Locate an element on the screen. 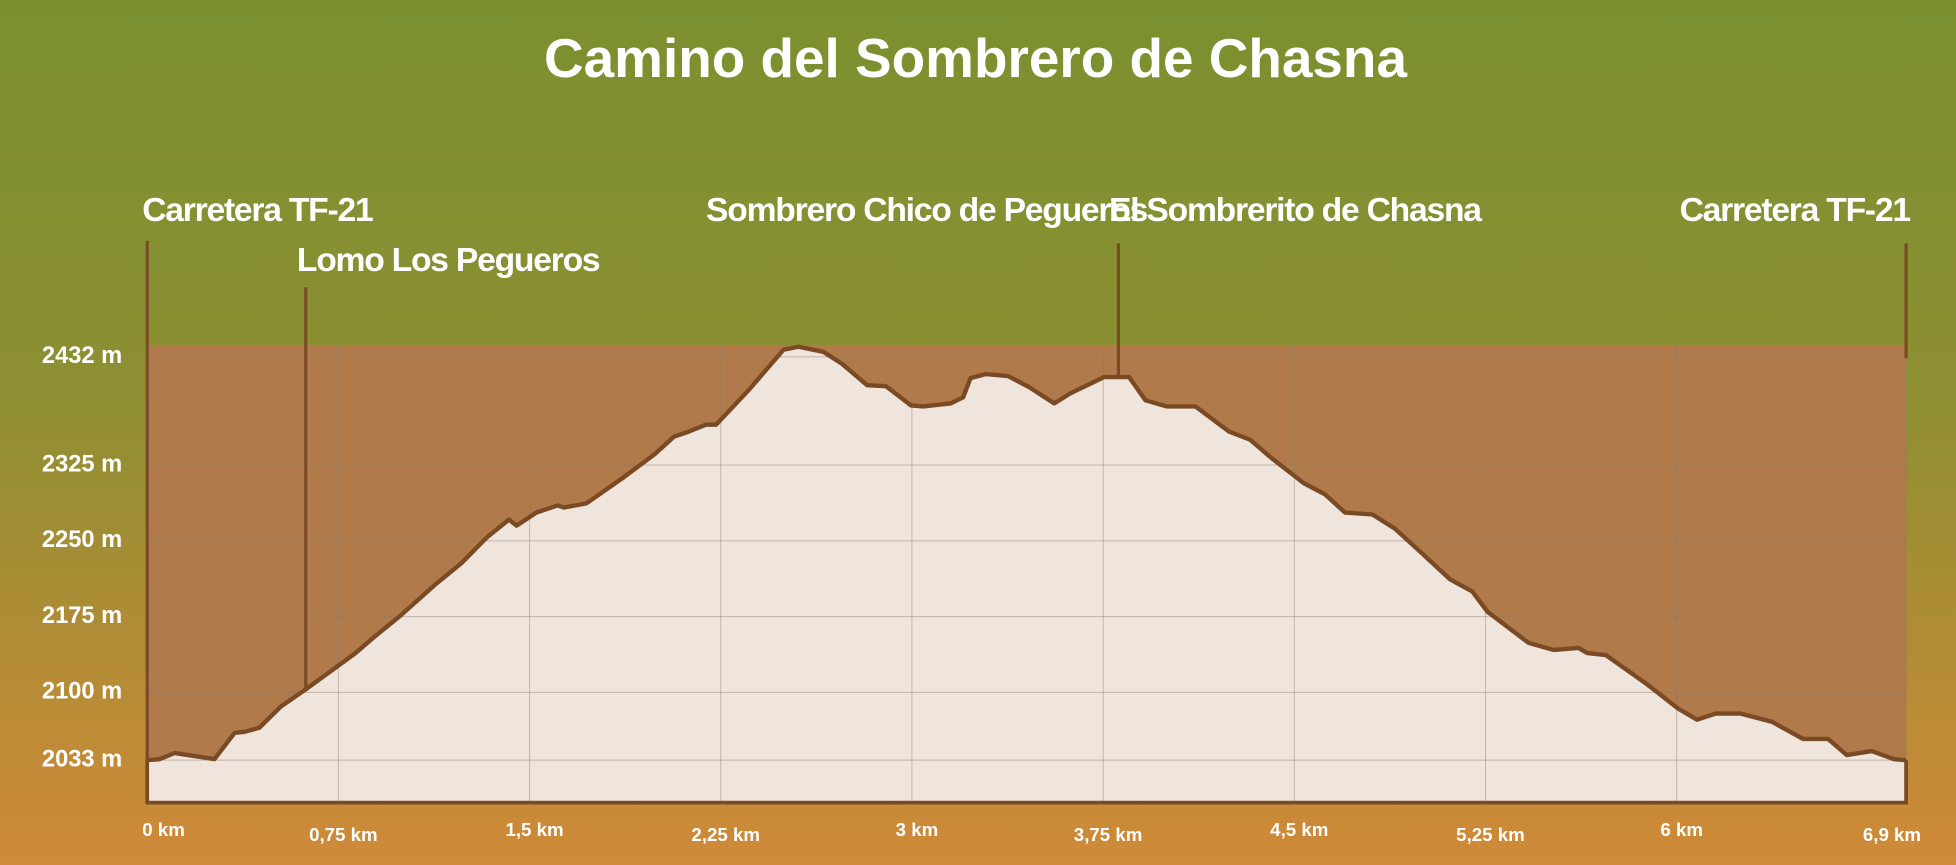  x-tick-label: 6 km is located at coordinates (1681, 829).